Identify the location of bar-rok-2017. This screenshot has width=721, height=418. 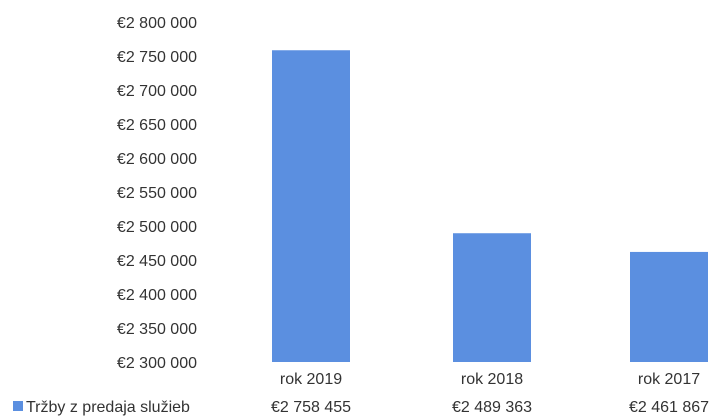
(669, 306).